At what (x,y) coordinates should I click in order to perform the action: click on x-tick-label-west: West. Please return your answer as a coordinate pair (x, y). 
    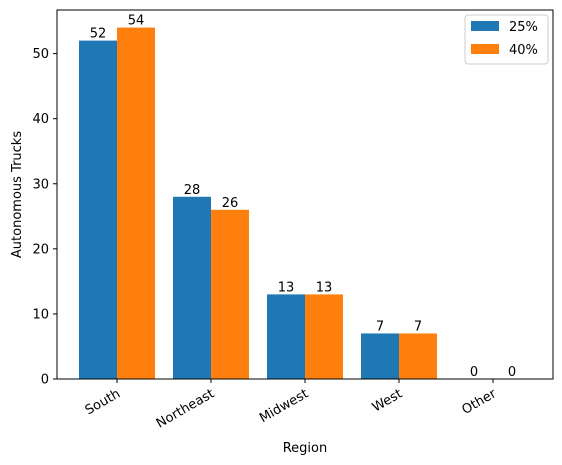
    Looking at the image, I should click on (387, 400).